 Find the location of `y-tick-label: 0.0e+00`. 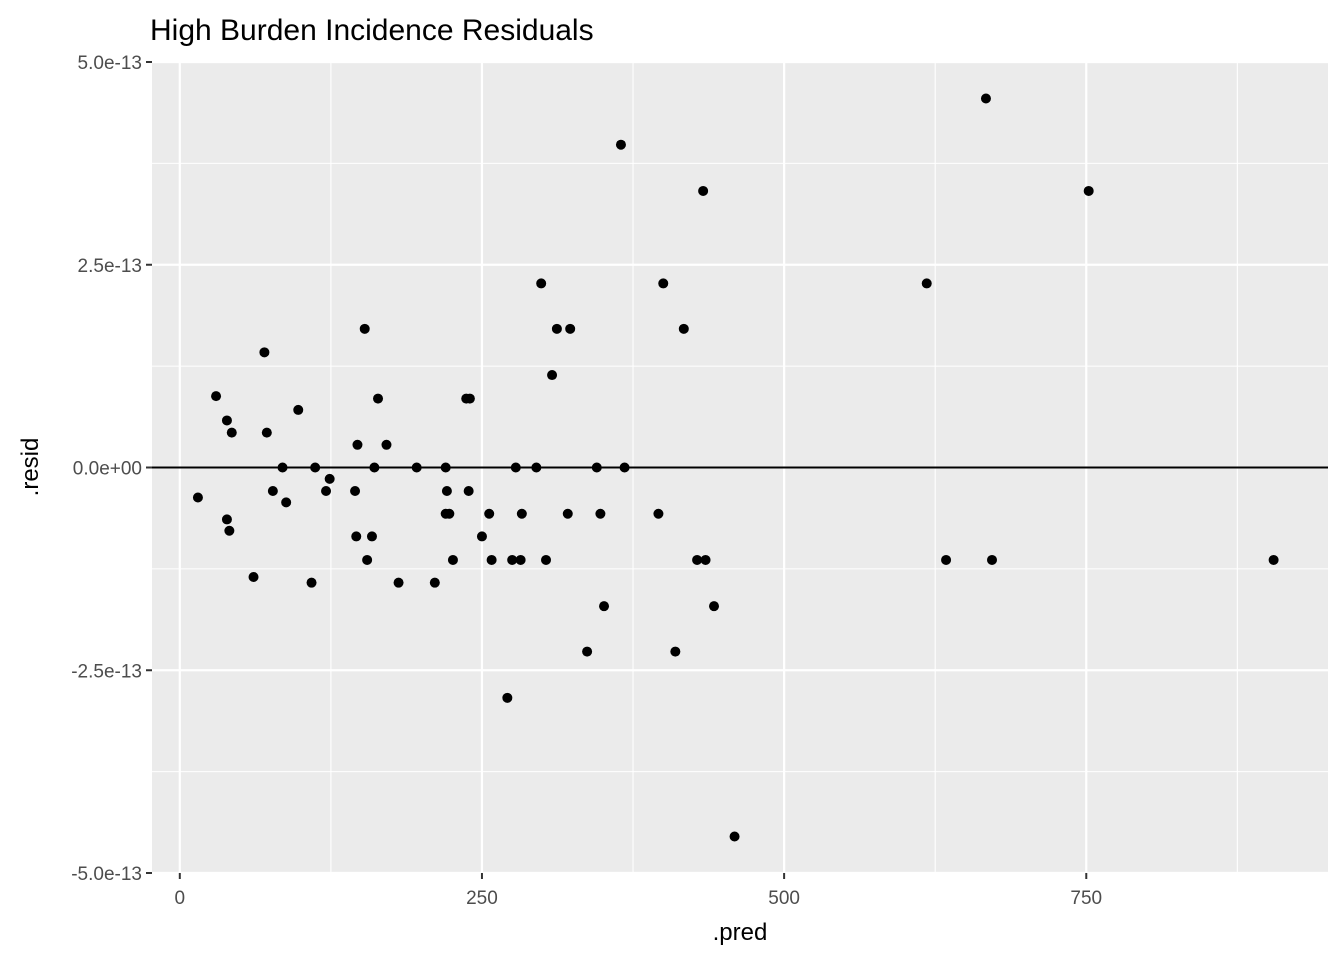

y-tick-label: 0.0e+00 is located at coordinates (107, 469).